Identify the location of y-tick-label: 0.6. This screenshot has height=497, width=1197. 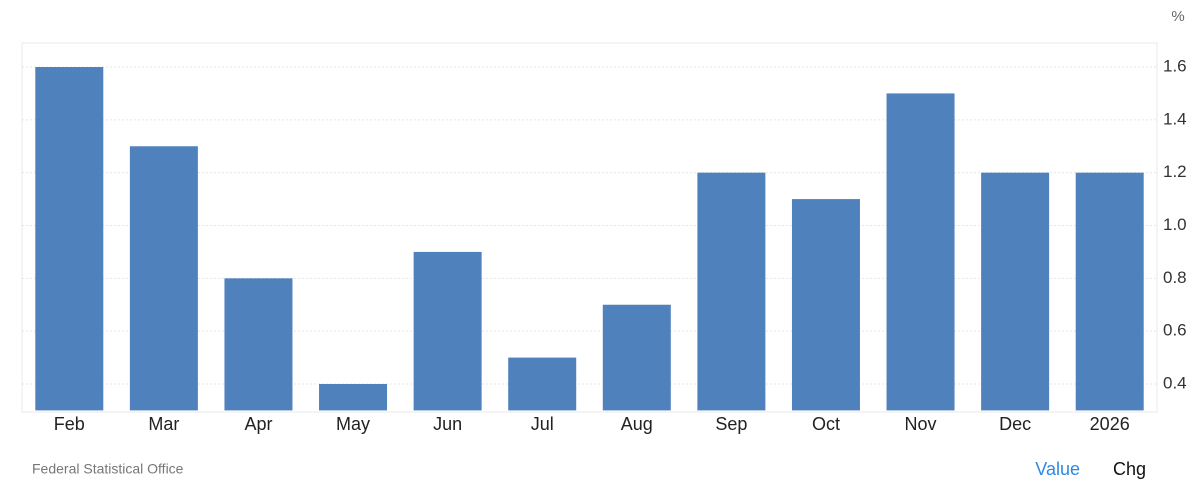
(1175, 330).